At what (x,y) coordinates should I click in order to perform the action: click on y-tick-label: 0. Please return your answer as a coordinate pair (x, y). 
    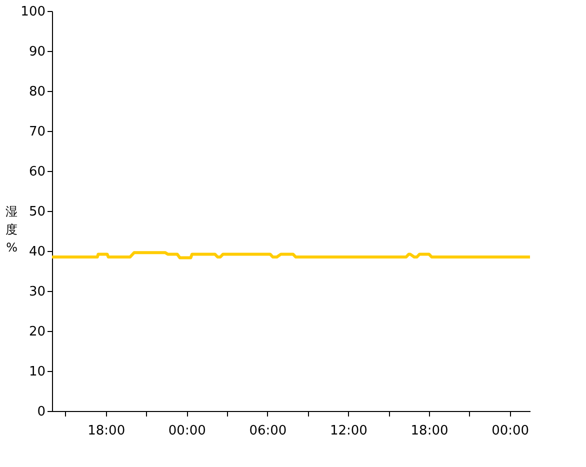
    Looking at the image, I should click on (41, 412).